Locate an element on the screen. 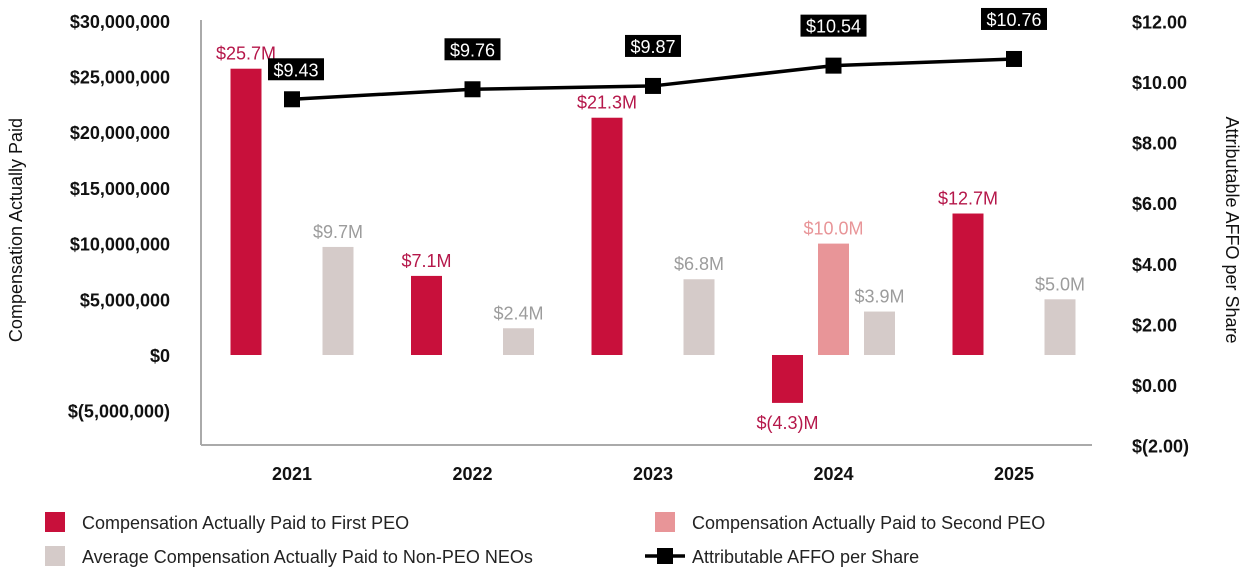 The height and width of the screenshot is (576, 1248). affo-data-label: $10.54 is located at coordinates (833, 27).